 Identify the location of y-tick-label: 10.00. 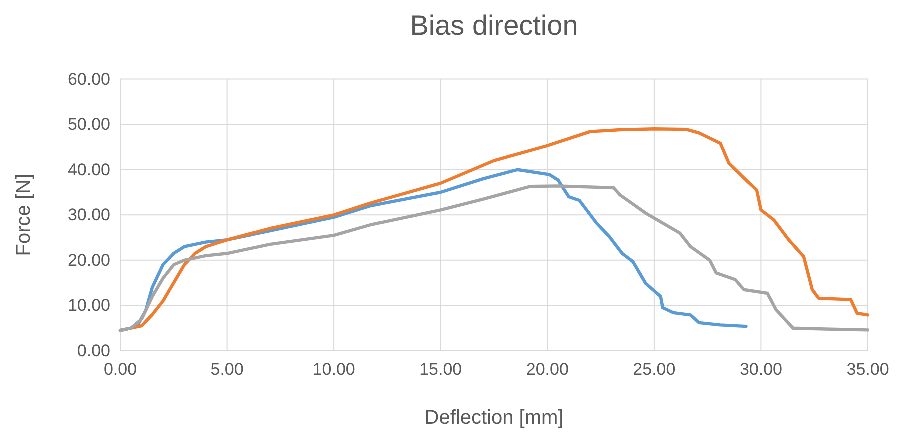
(89, 306).